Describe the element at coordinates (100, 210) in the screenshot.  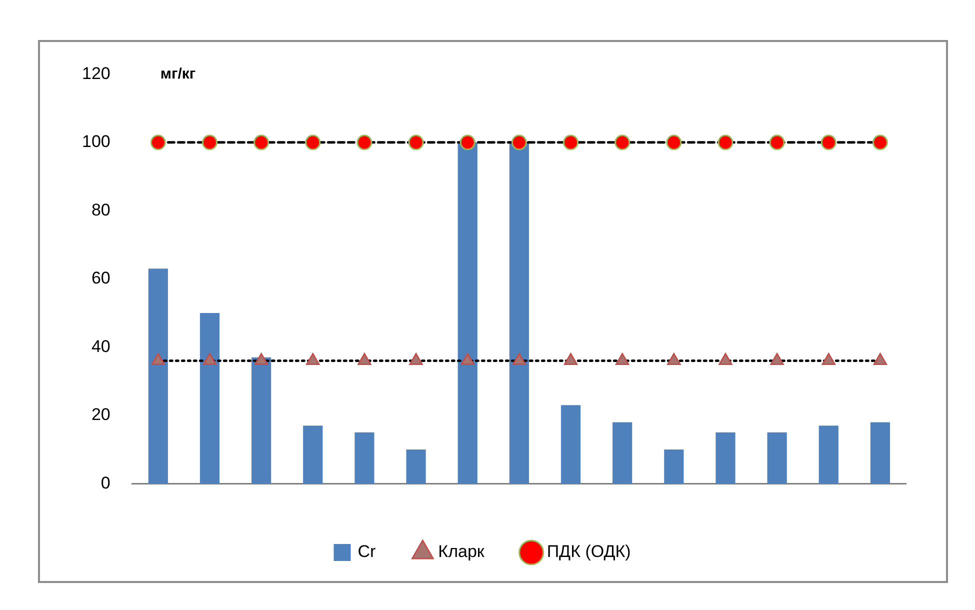
I see `y-tick-label: 80` at that location.